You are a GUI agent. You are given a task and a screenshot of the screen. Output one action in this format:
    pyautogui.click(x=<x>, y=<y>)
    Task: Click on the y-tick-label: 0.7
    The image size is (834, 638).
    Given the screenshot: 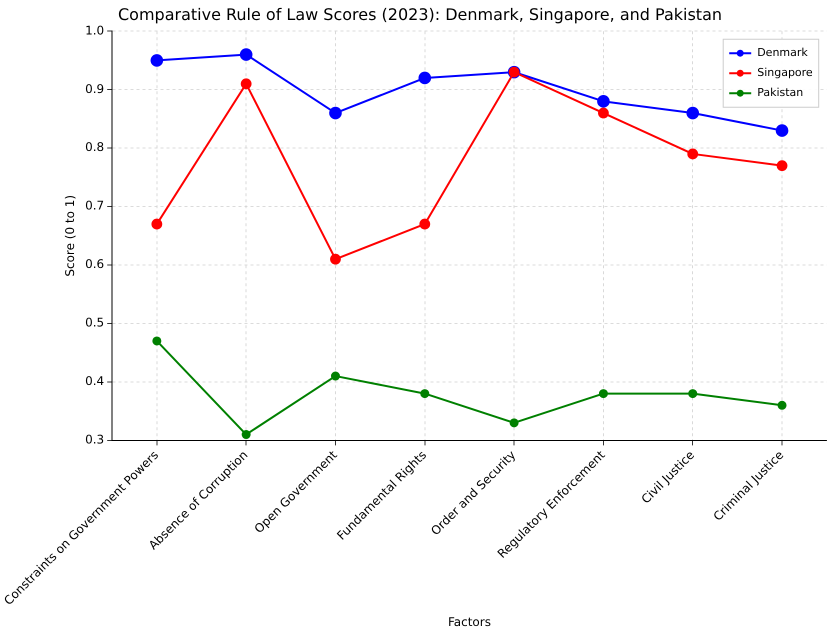 What is the action you would take?
    pyautogui.click(x=94, y=205)
    